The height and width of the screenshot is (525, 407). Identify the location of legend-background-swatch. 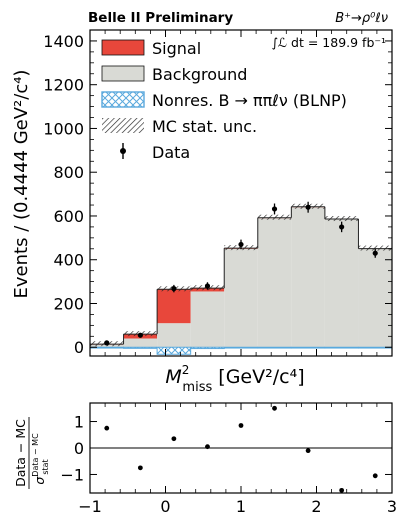
(123, 73).